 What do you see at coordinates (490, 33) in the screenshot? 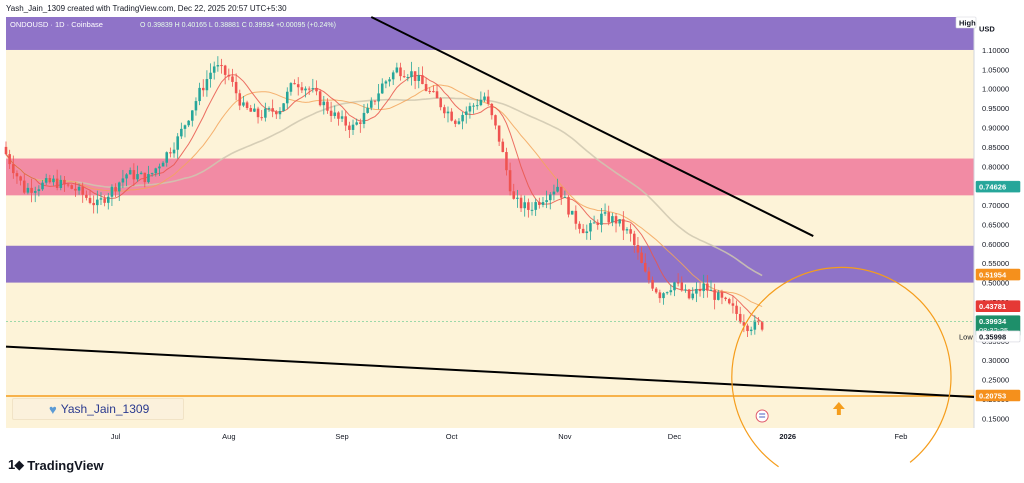
I see `zone-top-supply` at bounding box center [490, 33].